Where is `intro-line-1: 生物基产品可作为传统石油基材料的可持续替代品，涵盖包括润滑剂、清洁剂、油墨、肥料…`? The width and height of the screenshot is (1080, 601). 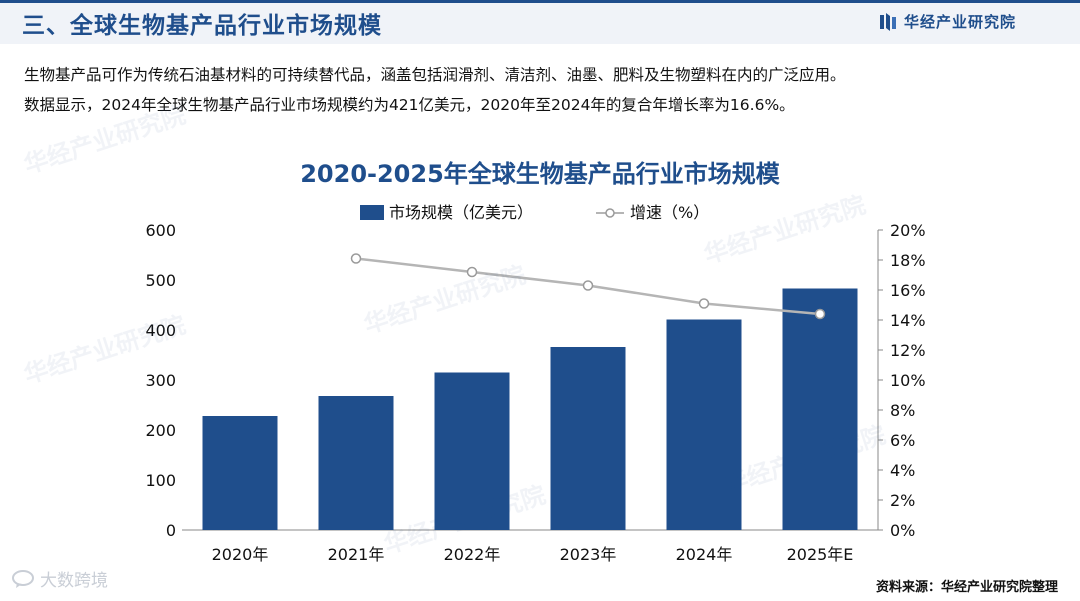 intro-line-1: 生物基产品可作为传统石油基材料的可持续替代品，涵盖包括润滑剂、清洁剂、油墨、肥料… is located at coordinates (435, 75).